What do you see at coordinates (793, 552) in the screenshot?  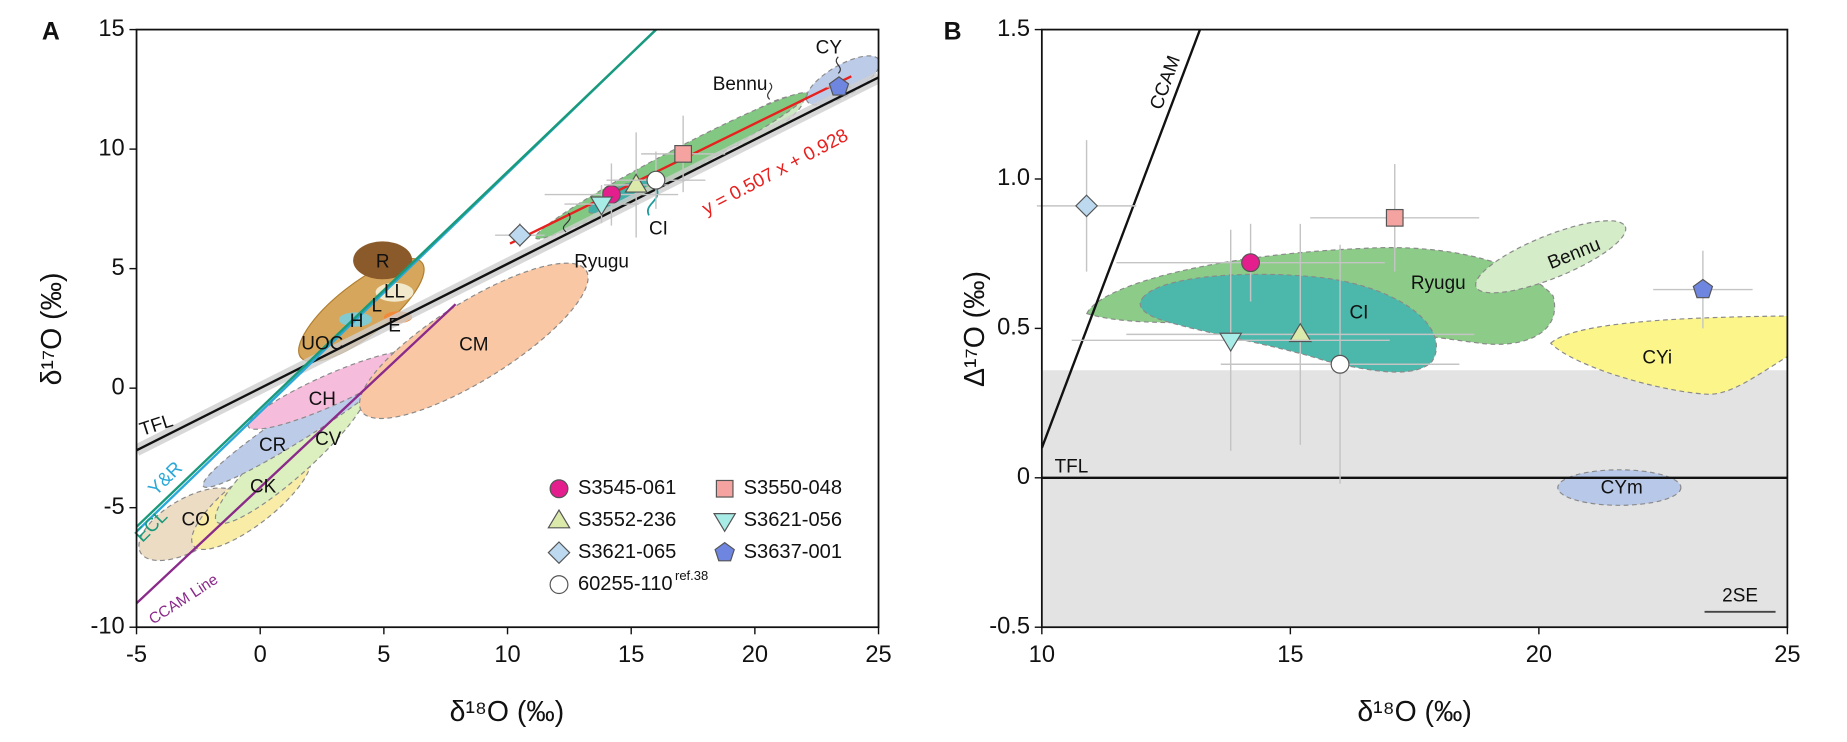 I see `legend-label: S3637-001` at bounding box center [793, 552].